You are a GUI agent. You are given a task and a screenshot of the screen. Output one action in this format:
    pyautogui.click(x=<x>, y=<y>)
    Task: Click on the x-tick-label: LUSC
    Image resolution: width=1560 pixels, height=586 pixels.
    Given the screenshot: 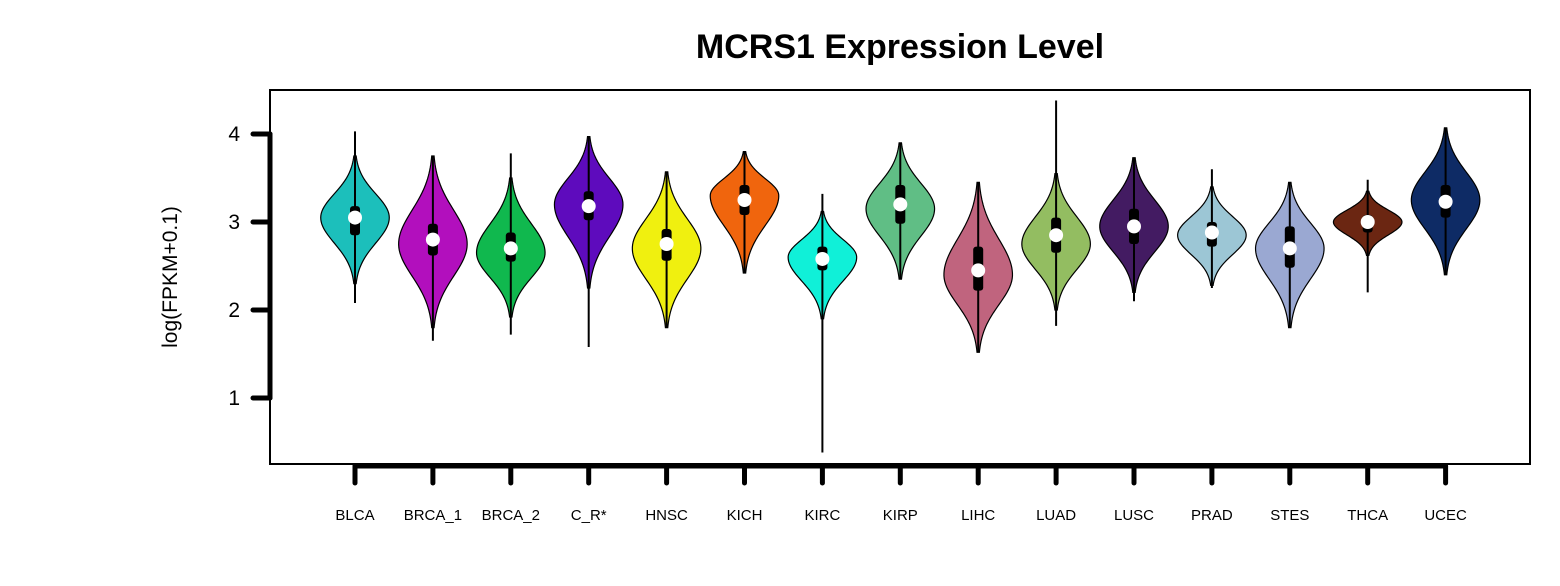 What is the action you would take?
    pyautogui.click(x=1134, y=515)
    